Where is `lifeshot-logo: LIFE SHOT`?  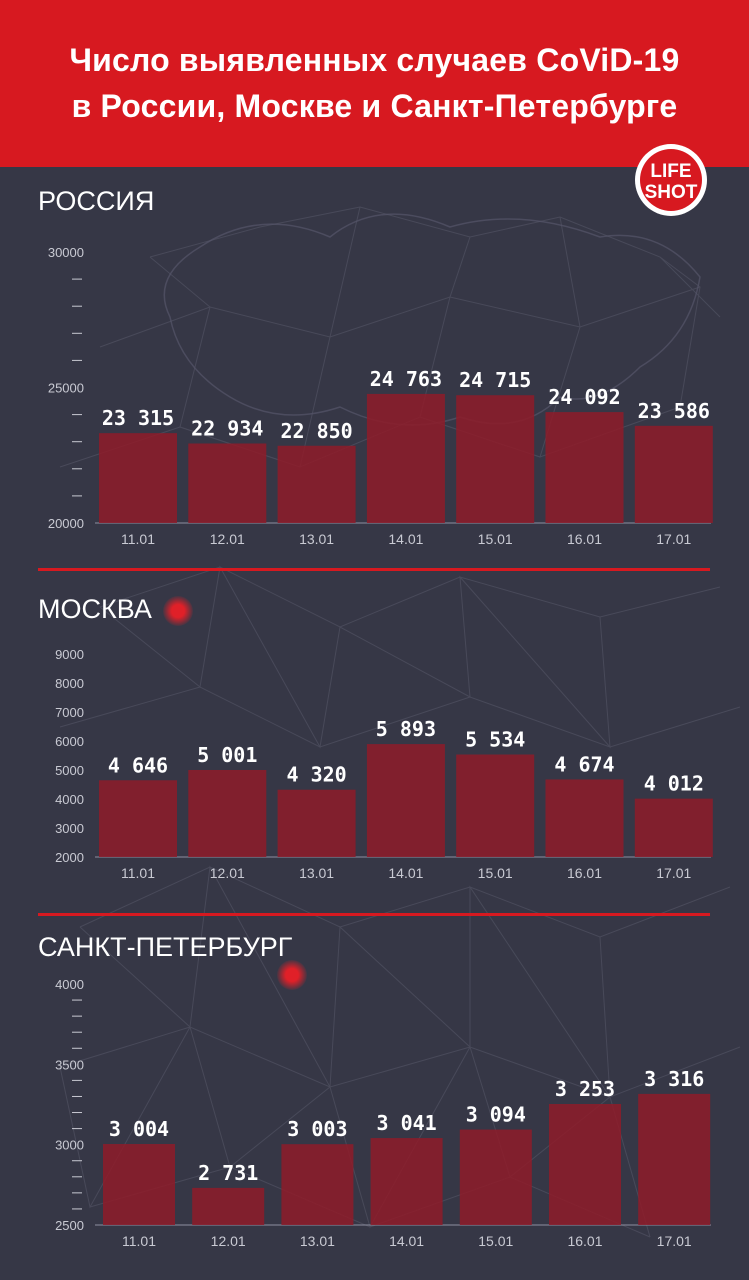
lifeshot-logo: LIFE SHOT is located at coordinates (671, 180).